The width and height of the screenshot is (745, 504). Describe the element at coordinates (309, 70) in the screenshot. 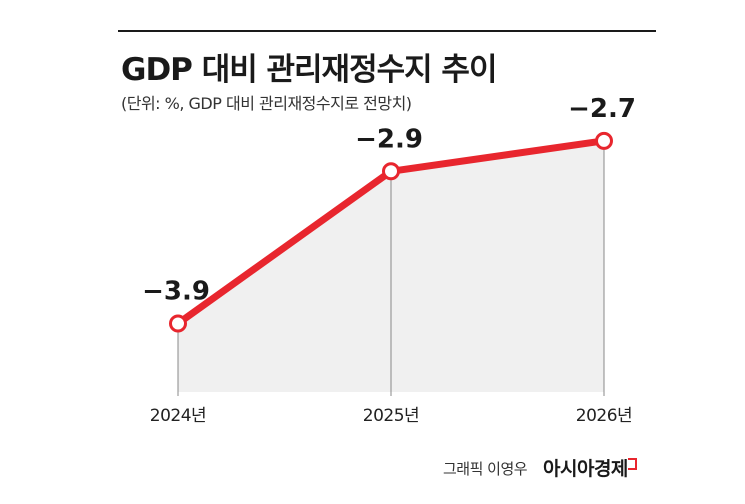

I see `chart-title: GDP 대비 관리재정수지 추이` at that location.